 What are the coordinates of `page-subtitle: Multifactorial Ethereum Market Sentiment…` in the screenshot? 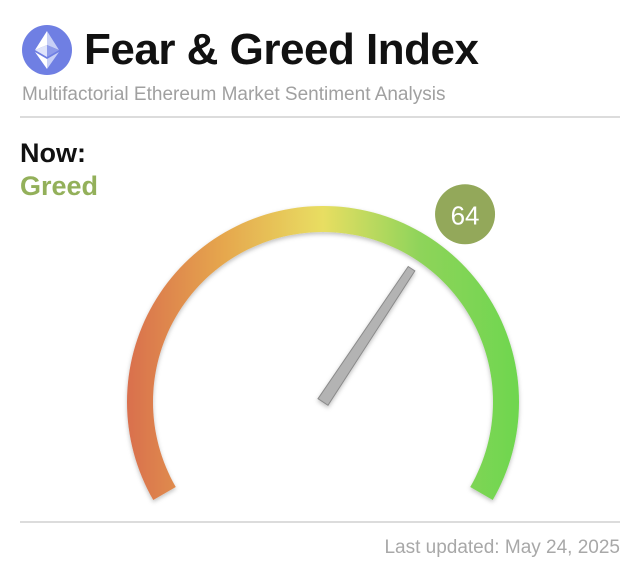 It's located at (234, 94).